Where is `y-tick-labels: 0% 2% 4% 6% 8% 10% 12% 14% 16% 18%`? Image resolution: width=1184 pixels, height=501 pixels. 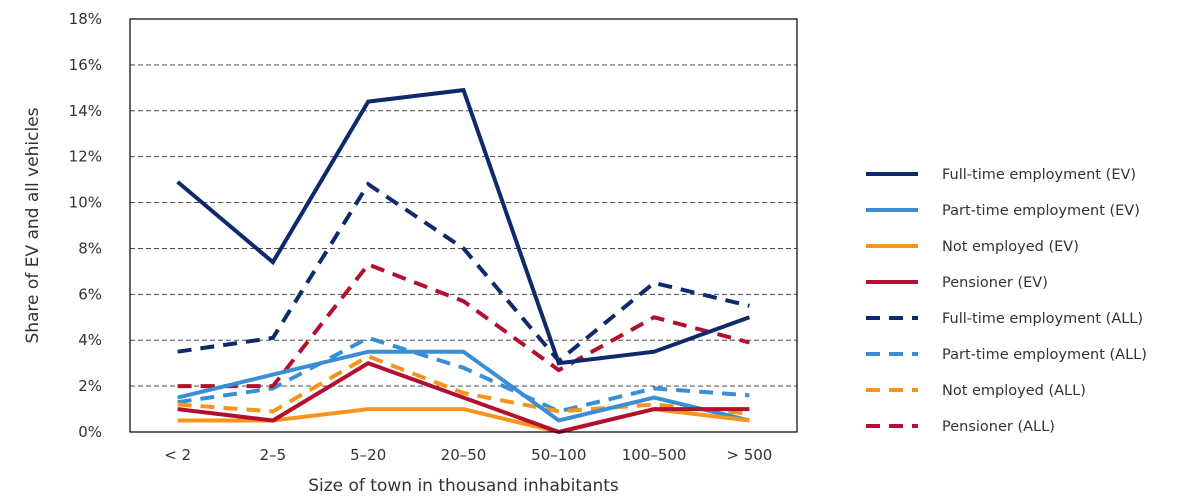 y-tick-labels: 0% 2% 4% 6% 8% 10% 12% 14% 16% 18% is located at coordinates (85, 225).